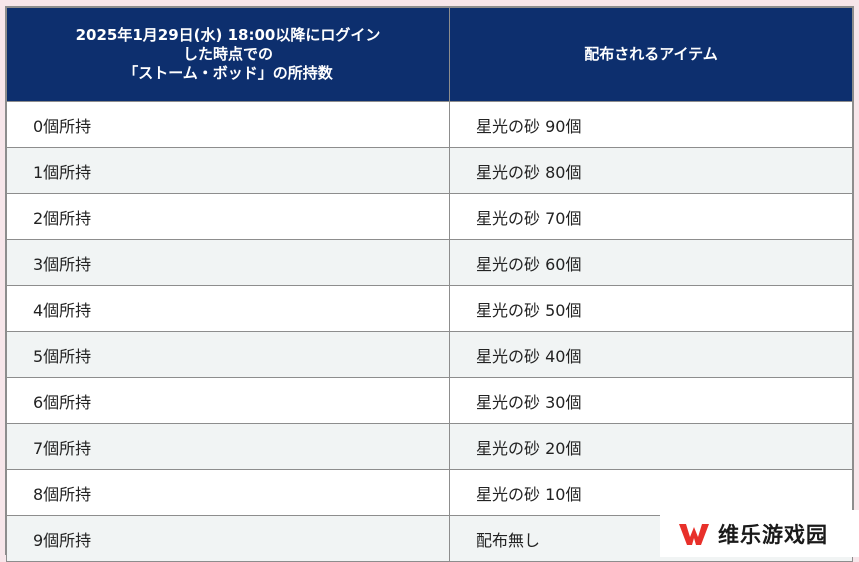  I want to click on header-held-count-line: 「ストーム・ボッド」の所持数, so click(228, 73).